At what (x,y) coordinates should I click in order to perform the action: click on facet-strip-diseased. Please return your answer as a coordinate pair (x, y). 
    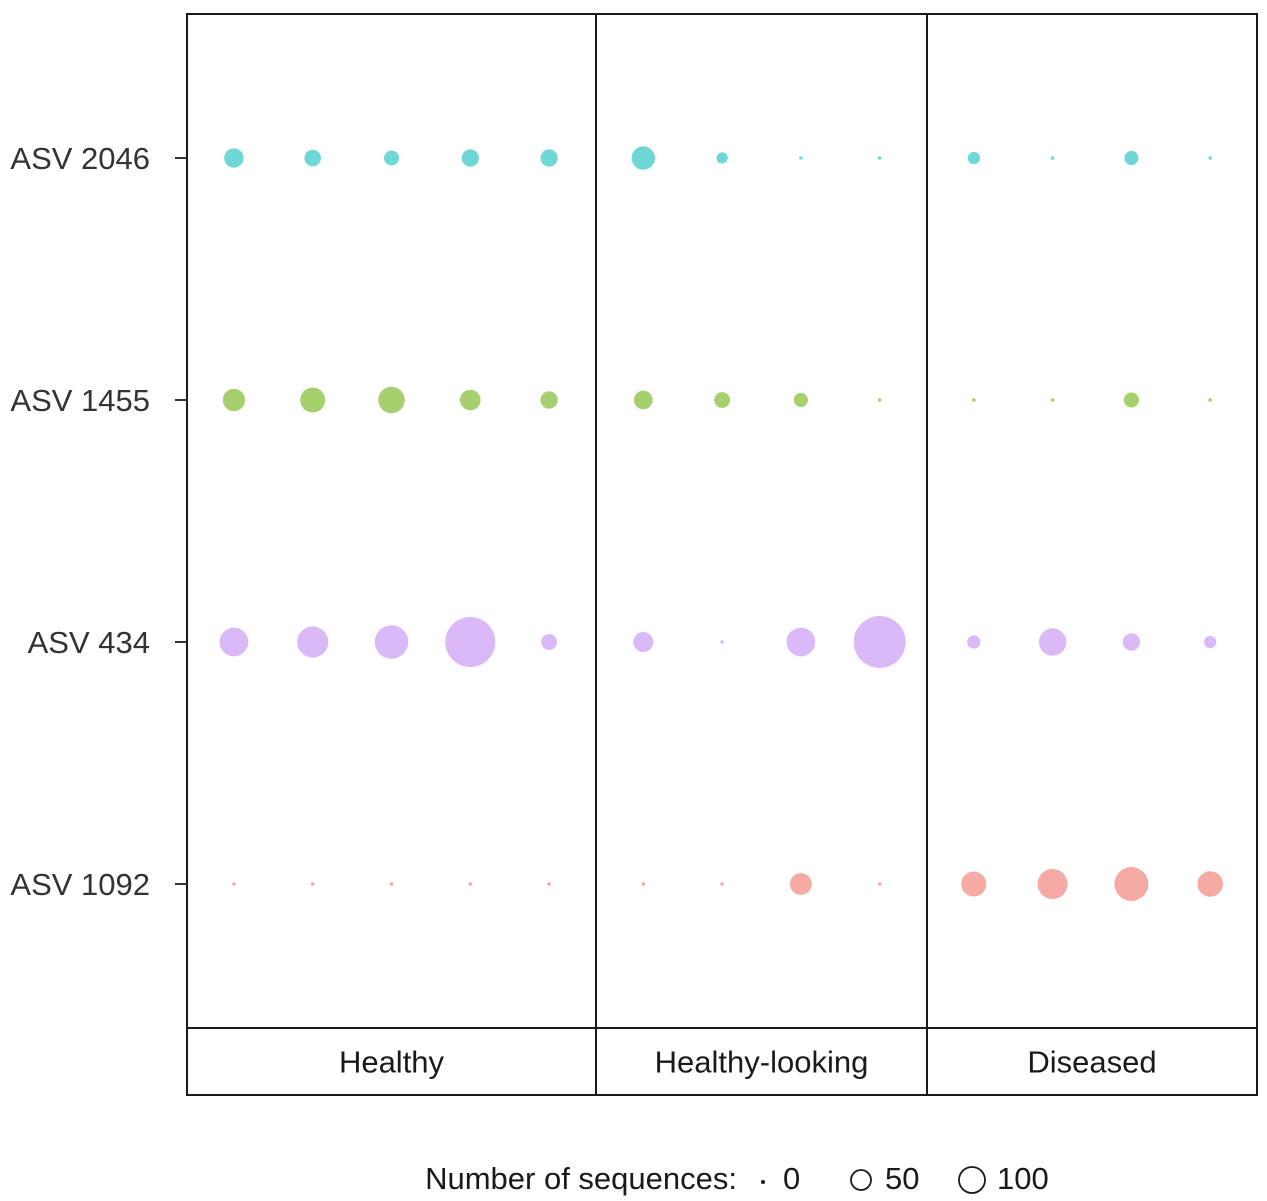
    Looking at the image, I should click on (1092, 1061).